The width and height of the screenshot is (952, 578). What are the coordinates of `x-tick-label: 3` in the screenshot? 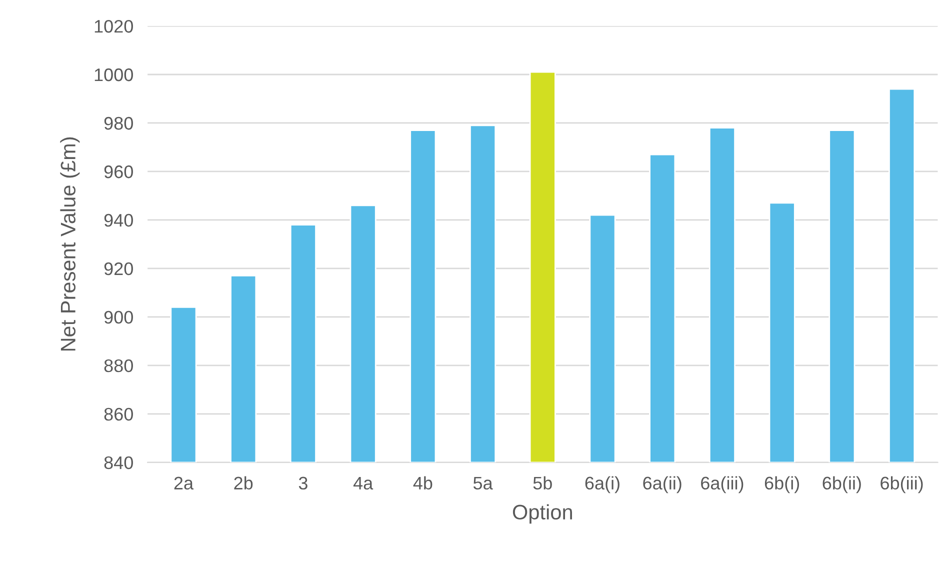 It's located at (303, 483).